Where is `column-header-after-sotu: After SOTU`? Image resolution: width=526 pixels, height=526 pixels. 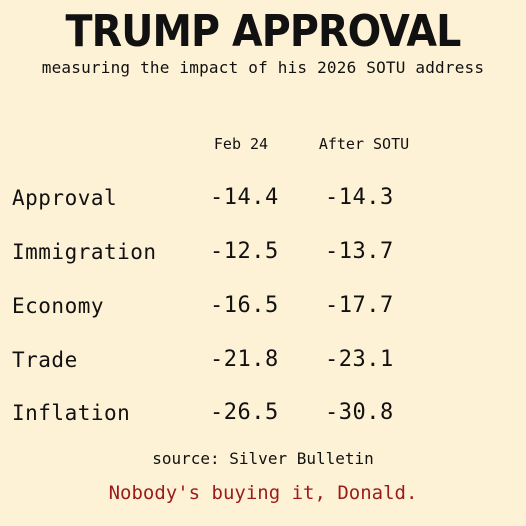
column-header-after-sotu: After SOTU is located at coordinates (364, 144).